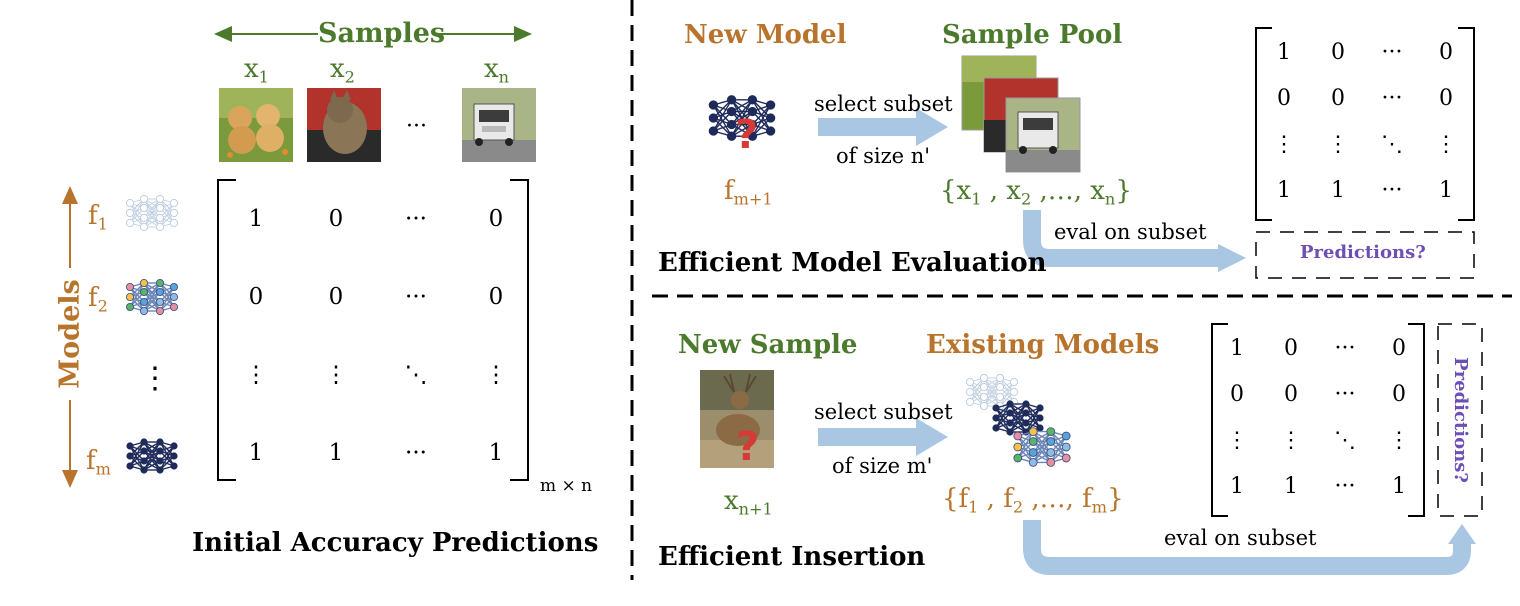  I want to click on br-title: Efficient Insertion, so click(792, 557).